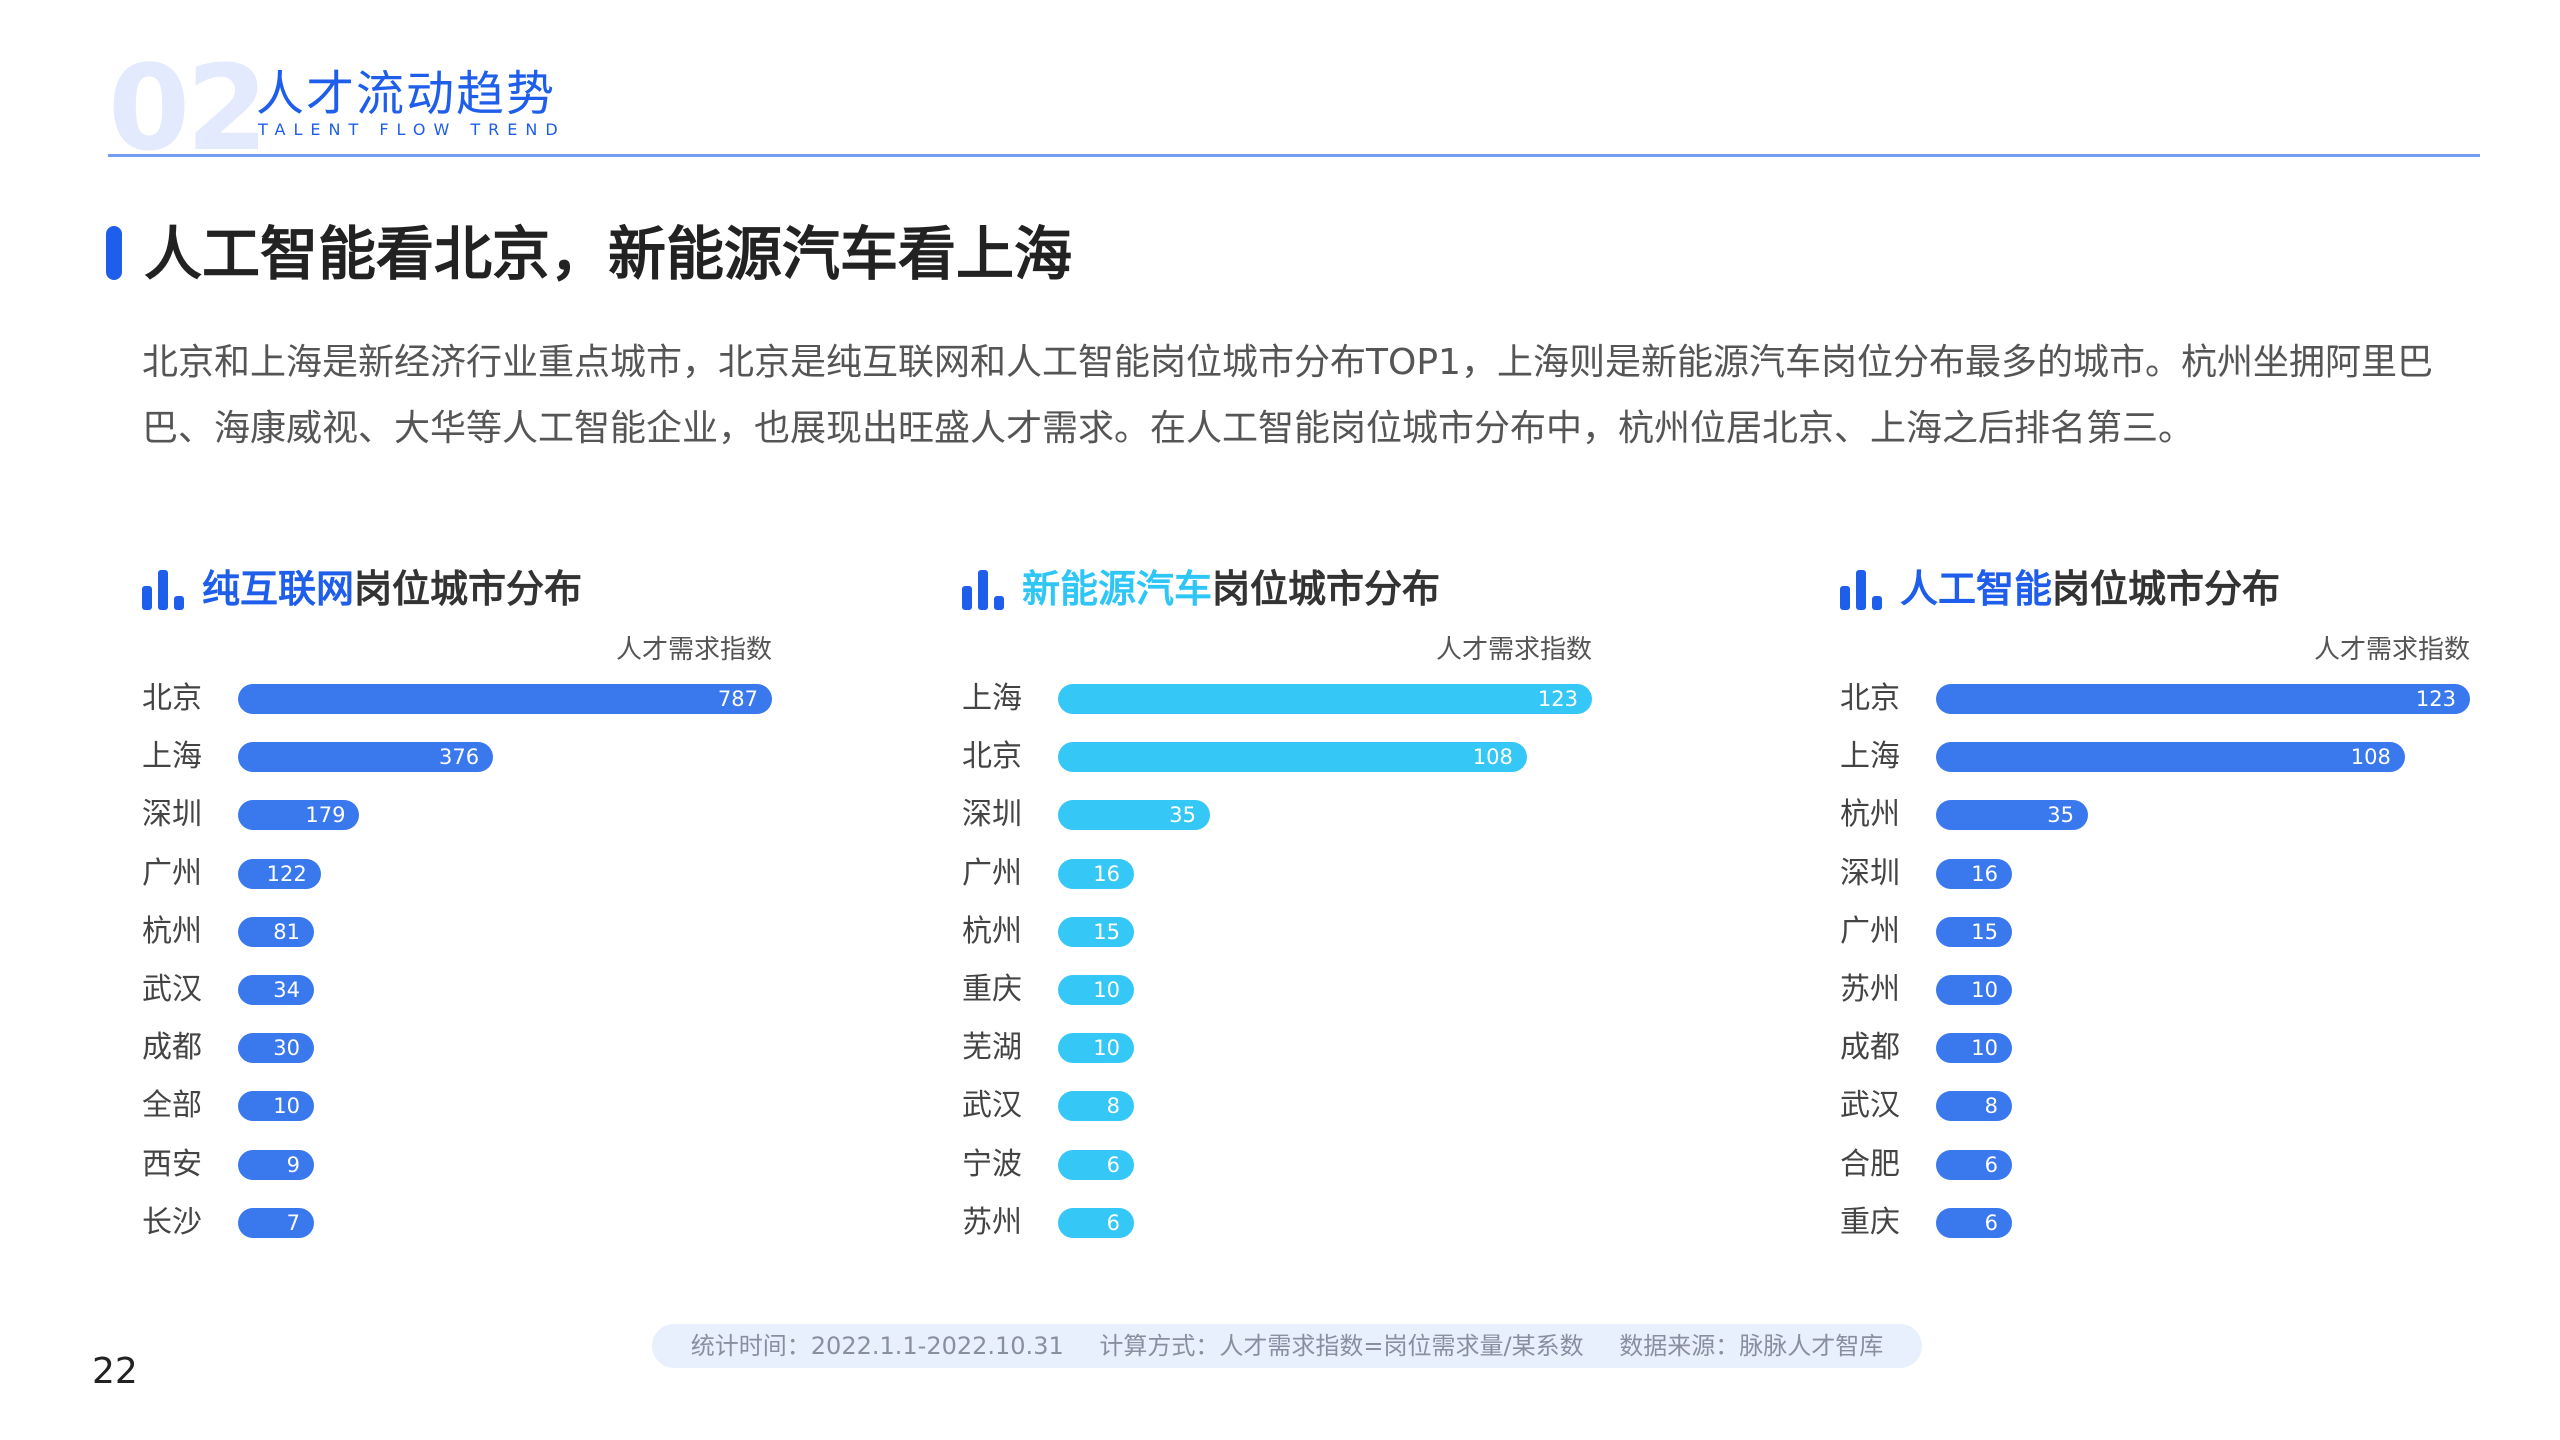 This screenshot has height=1440, width=2560. What do you see at coordinates (172, 1222) in the screenshot?
I see `category-label: 长沙` at bounding box center [172, 1222].